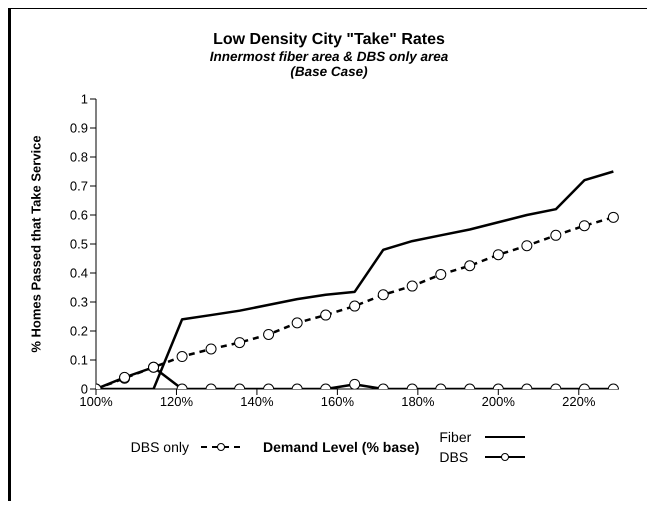  I want to click on x-tick-label: 120%, so click(177, 402).